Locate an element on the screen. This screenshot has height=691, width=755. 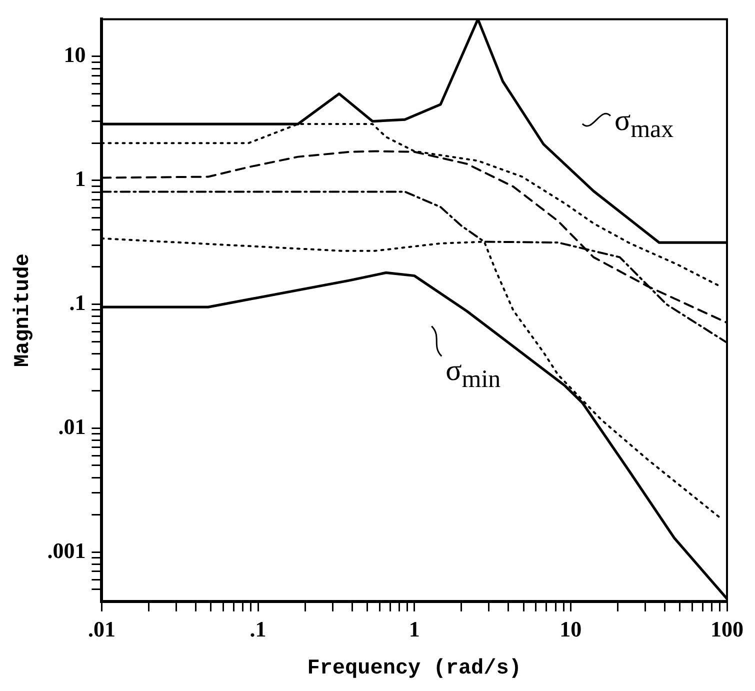
y-tick-label: .001 is located at coordinates (66, 550).